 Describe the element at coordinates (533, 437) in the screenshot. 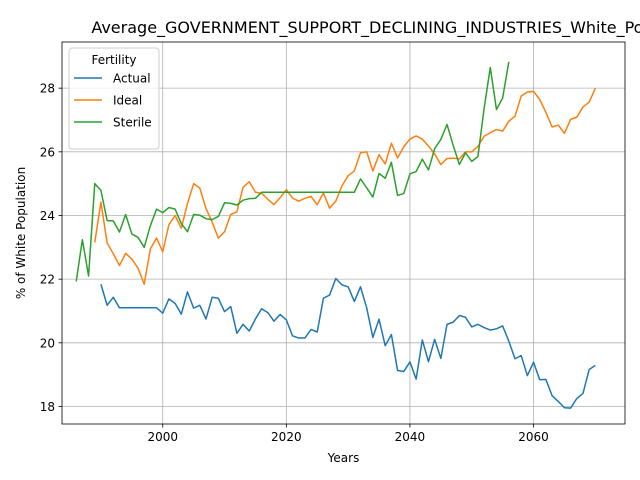

I see `x-tick-label: 2060` at that location.